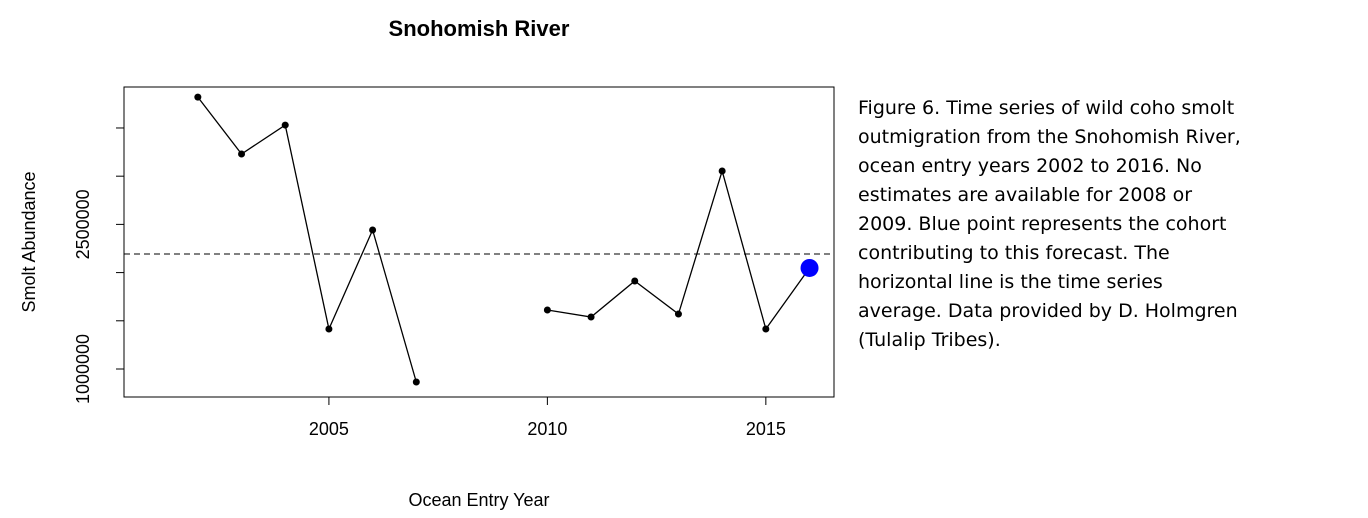 The image size is (1368, 518). What do you see at coordinates (1046, 108) in the screenshot?
I see `caption-line: Figure 6. Time series of wild coho smolt` at bounding box center [1046, 108].